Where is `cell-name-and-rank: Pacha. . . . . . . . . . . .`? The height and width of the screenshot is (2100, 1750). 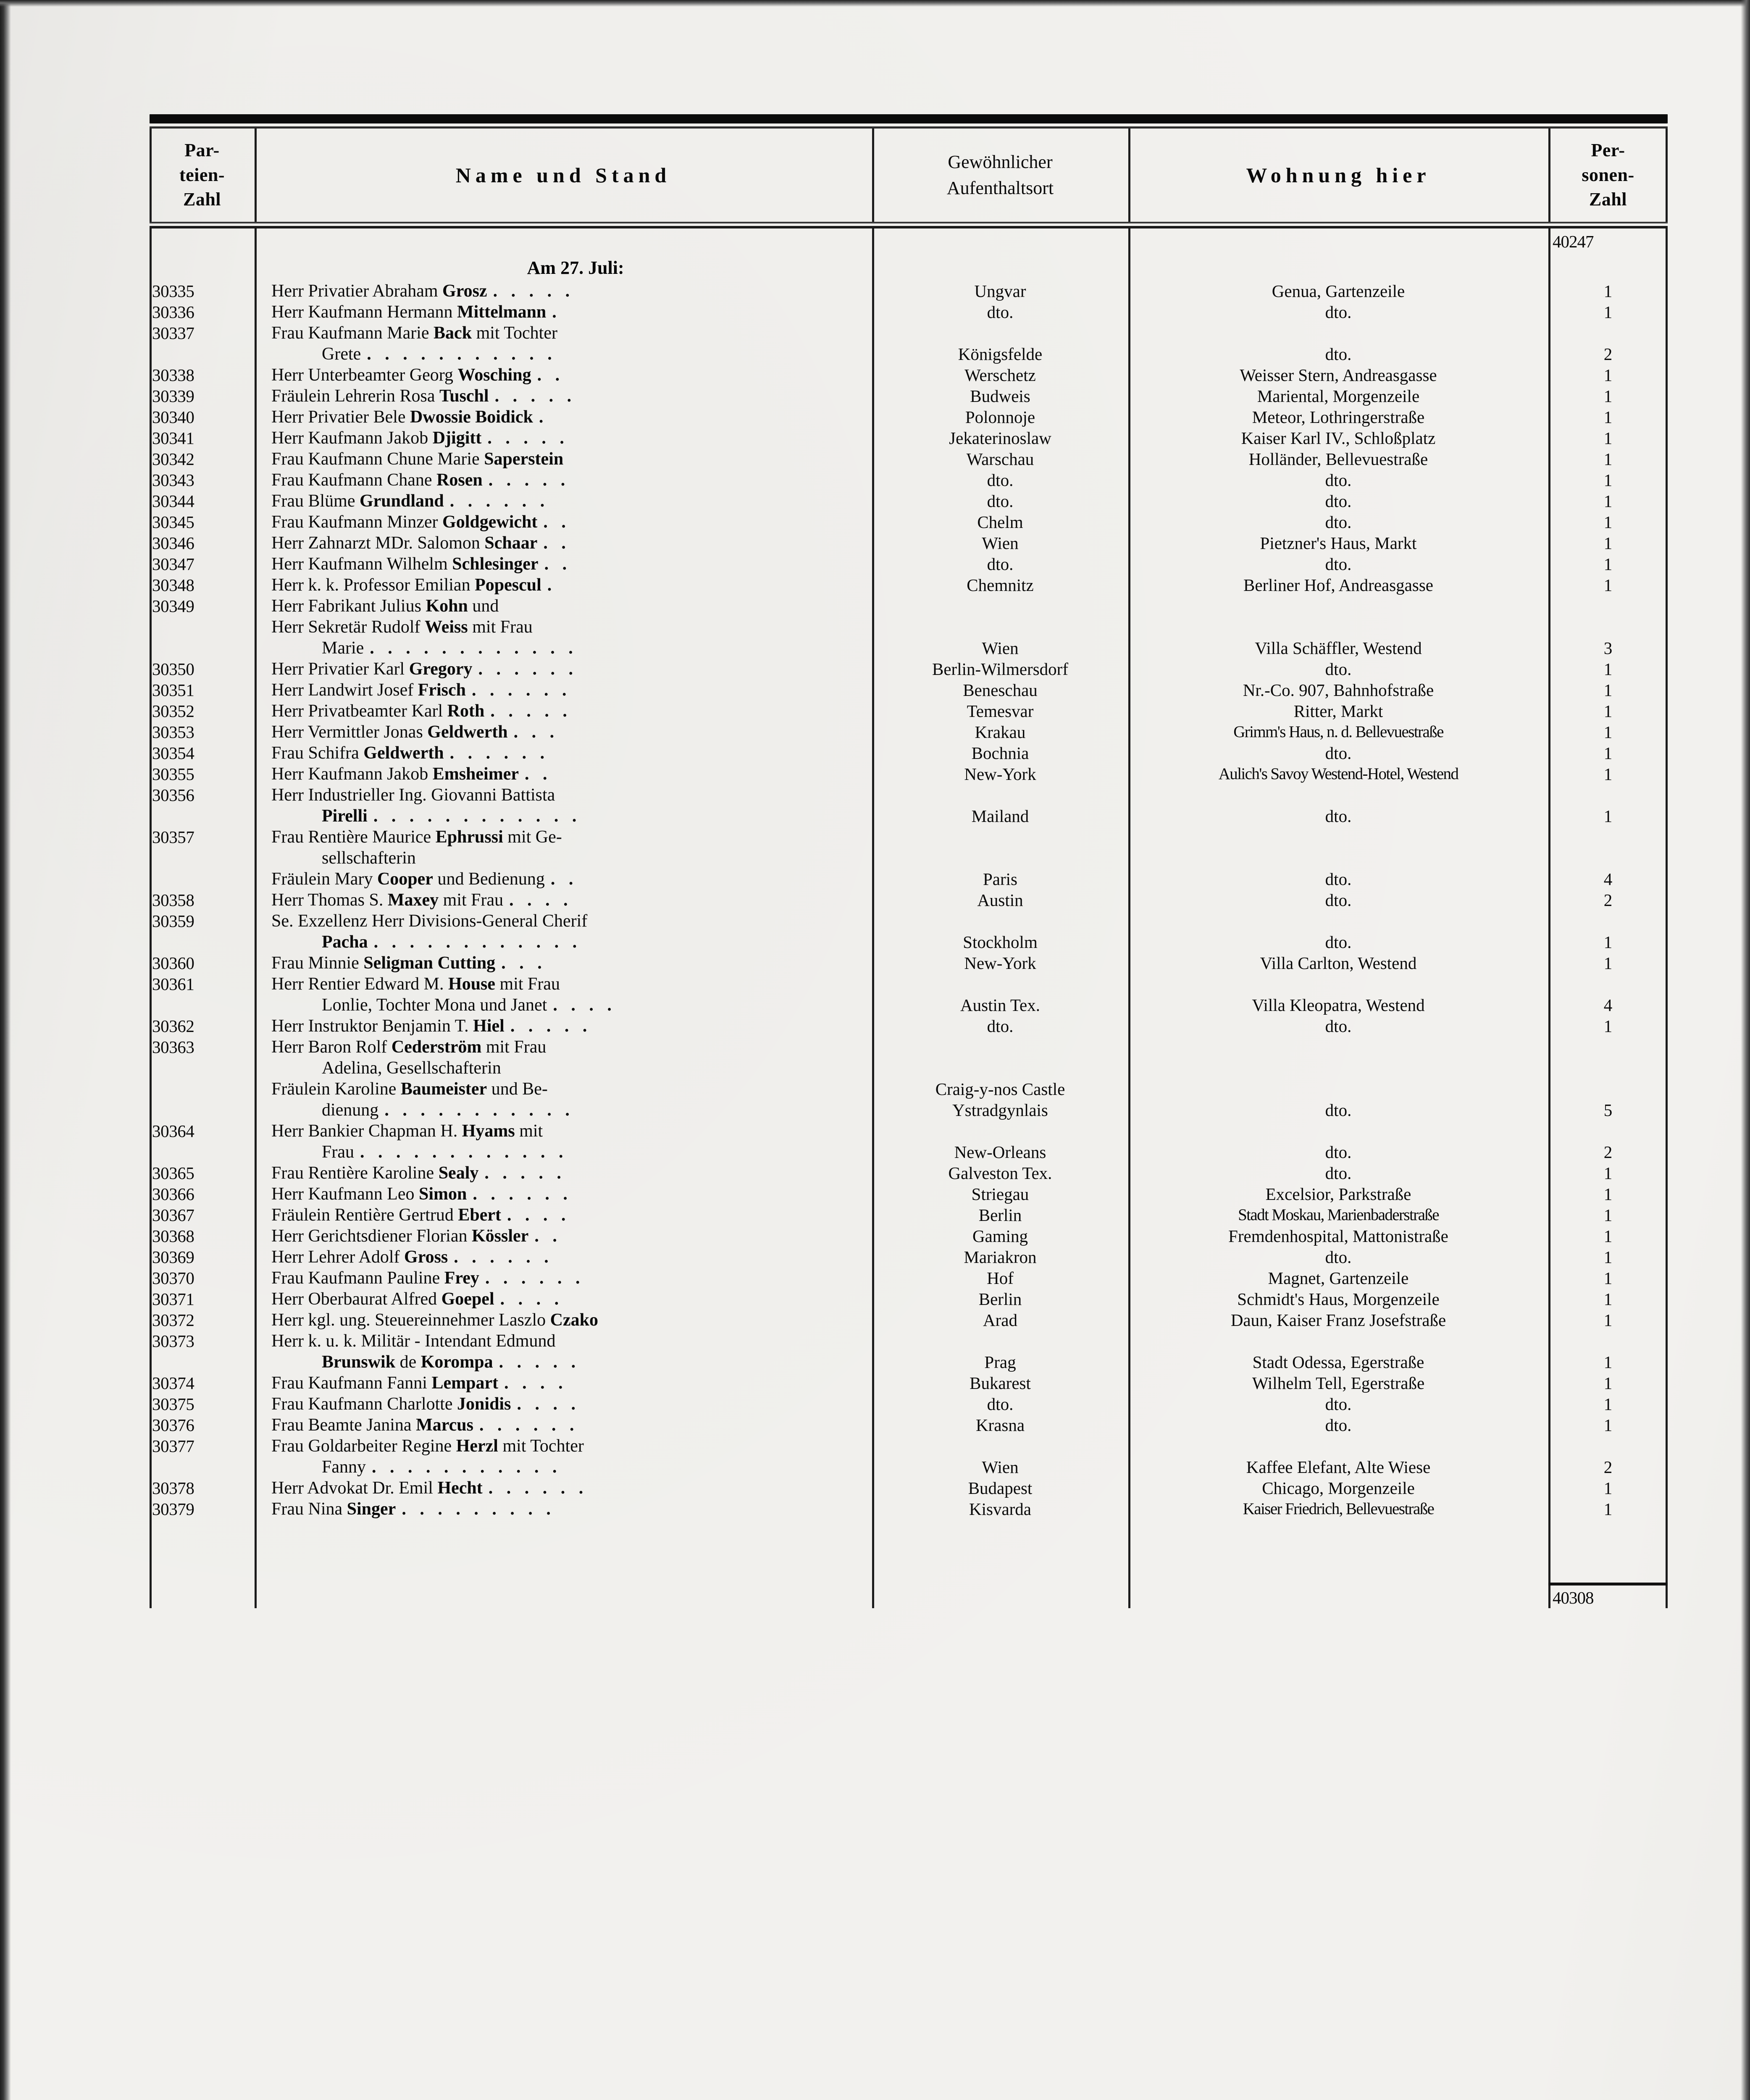 cell-name-and-rank: Pacha. . . . . . . . . . . . is located at coordinates (564, 942).